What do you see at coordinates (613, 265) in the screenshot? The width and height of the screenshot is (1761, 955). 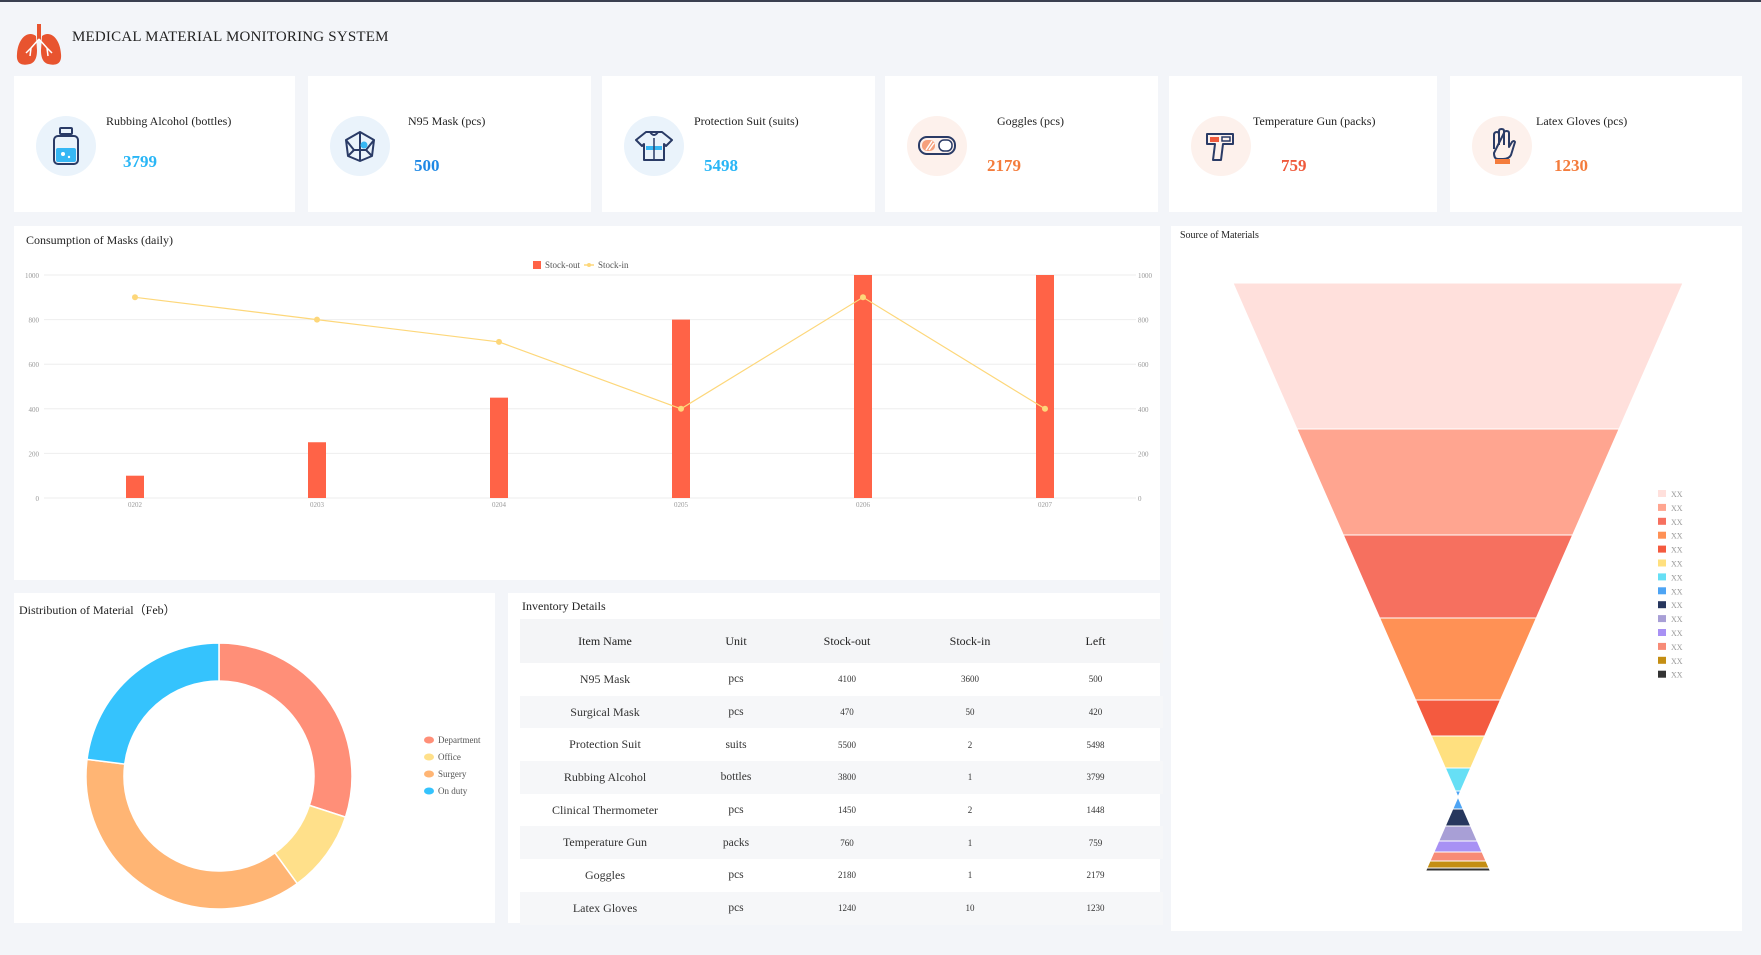 I see `legend-label-stock-in: Stock-in` at bounding box center [613, 265].